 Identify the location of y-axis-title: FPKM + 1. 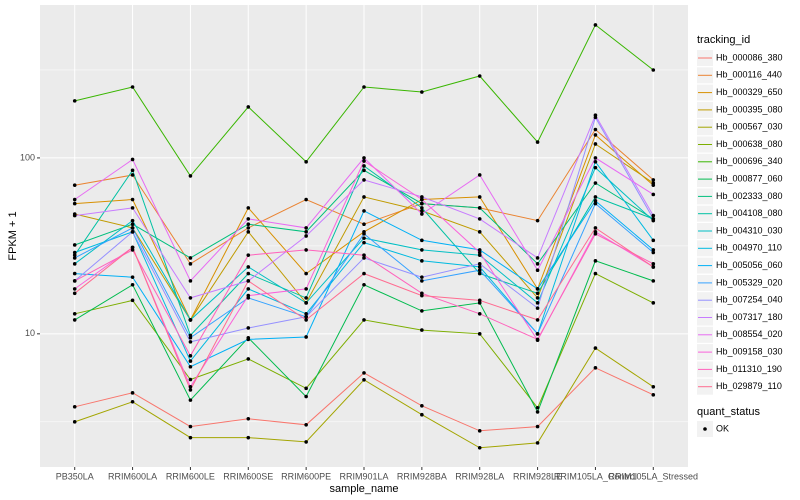
(13, 235).